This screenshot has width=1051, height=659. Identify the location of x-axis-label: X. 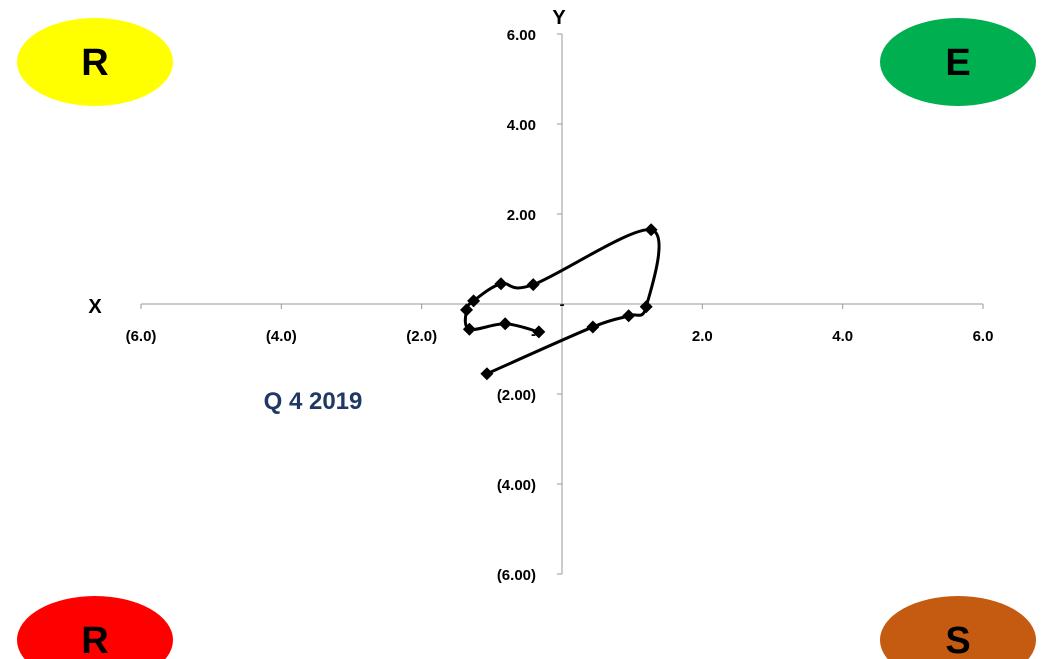
(95, 307).